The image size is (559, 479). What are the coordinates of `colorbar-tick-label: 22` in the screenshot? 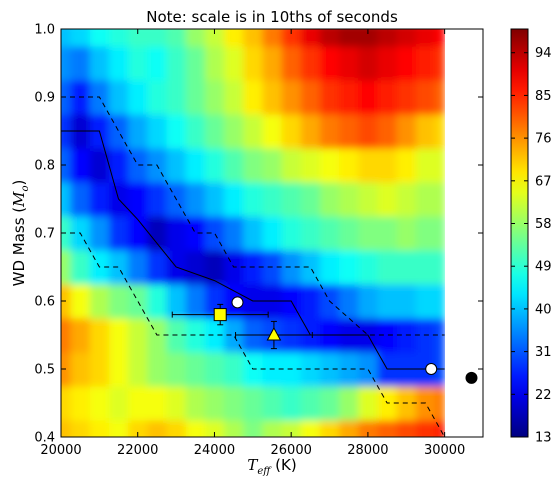 It's located at (543, 395).